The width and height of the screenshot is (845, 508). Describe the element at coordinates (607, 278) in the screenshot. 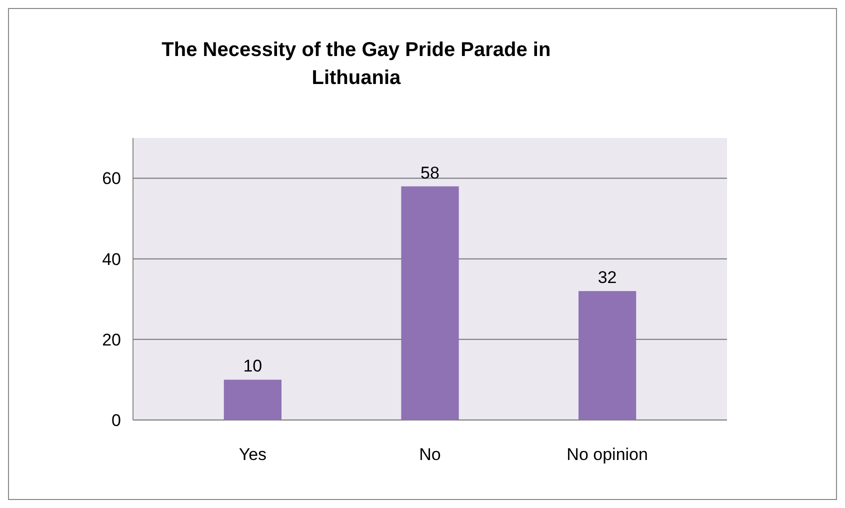

I see `data-label: 32` at that location.